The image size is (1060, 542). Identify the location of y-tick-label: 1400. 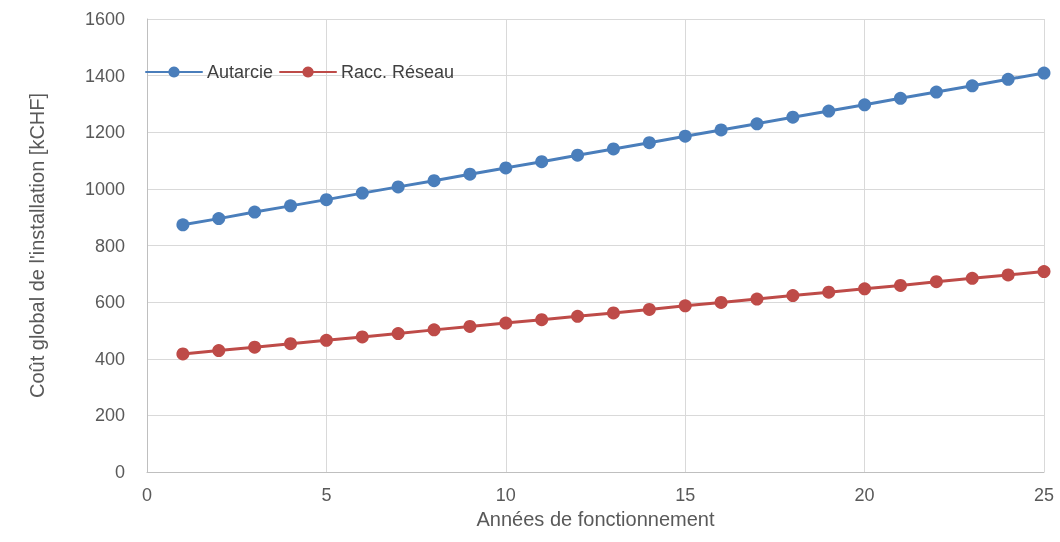
(104, 75).